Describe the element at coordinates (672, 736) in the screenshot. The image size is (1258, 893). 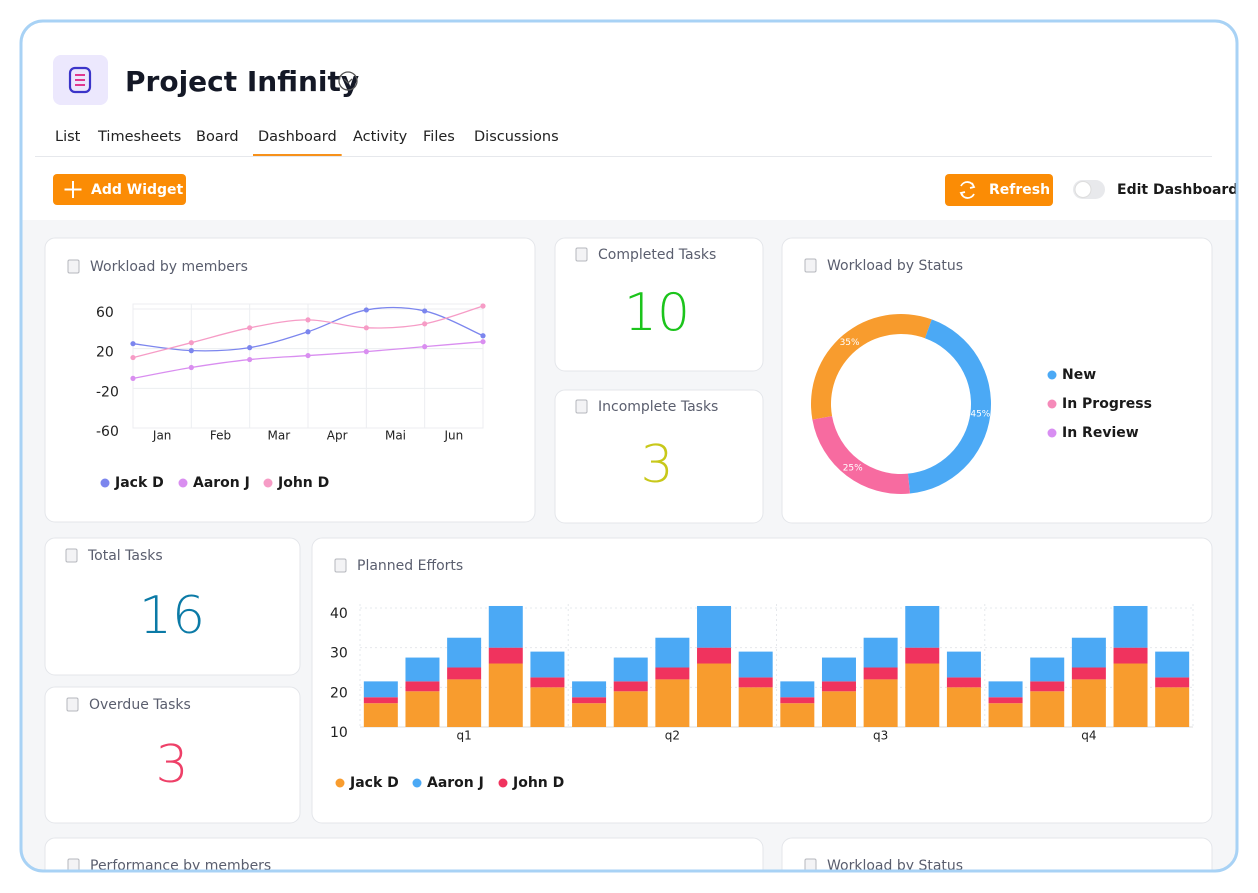
I see `x-tick-label: q2` at that location.